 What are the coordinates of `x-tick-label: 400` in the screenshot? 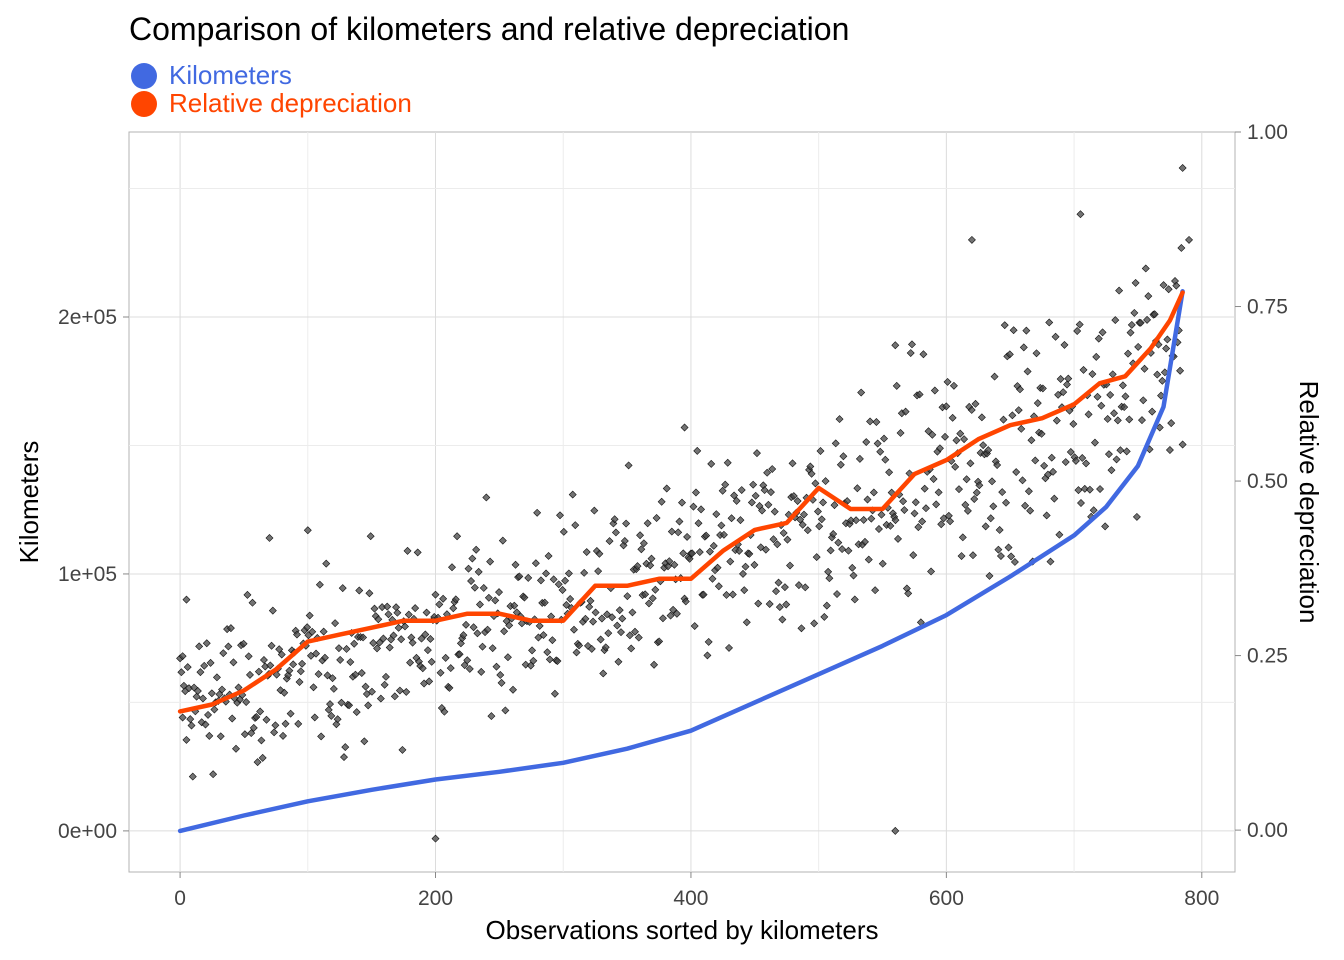 It's located at (690, 898).